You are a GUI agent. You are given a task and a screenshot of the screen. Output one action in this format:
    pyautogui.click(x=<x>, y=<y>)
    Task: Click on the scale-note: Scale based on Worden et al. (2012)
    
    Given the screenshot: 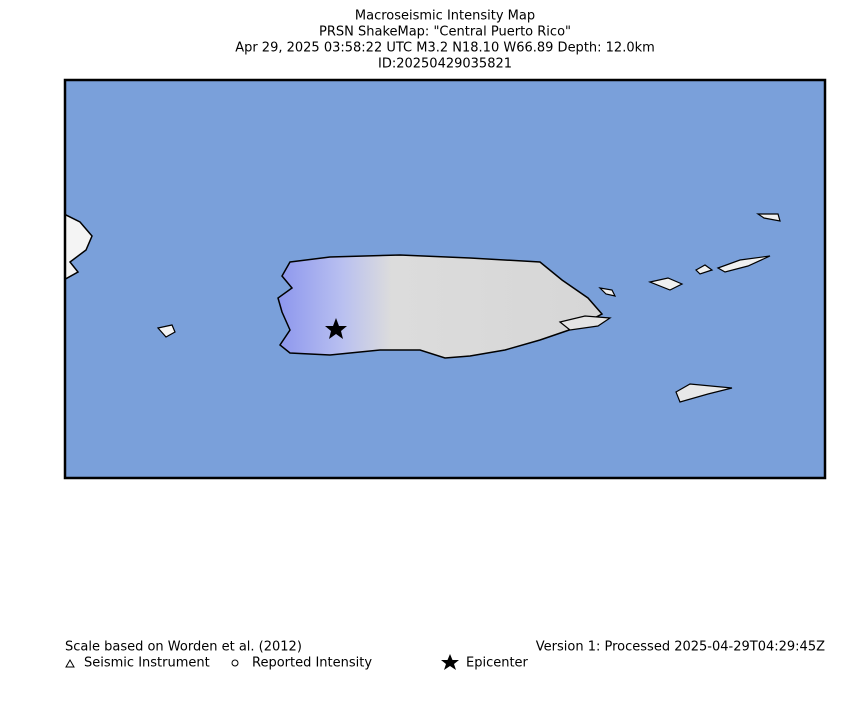 What is the action you would take?
    pyautogui.click(x=183, y=647)
    